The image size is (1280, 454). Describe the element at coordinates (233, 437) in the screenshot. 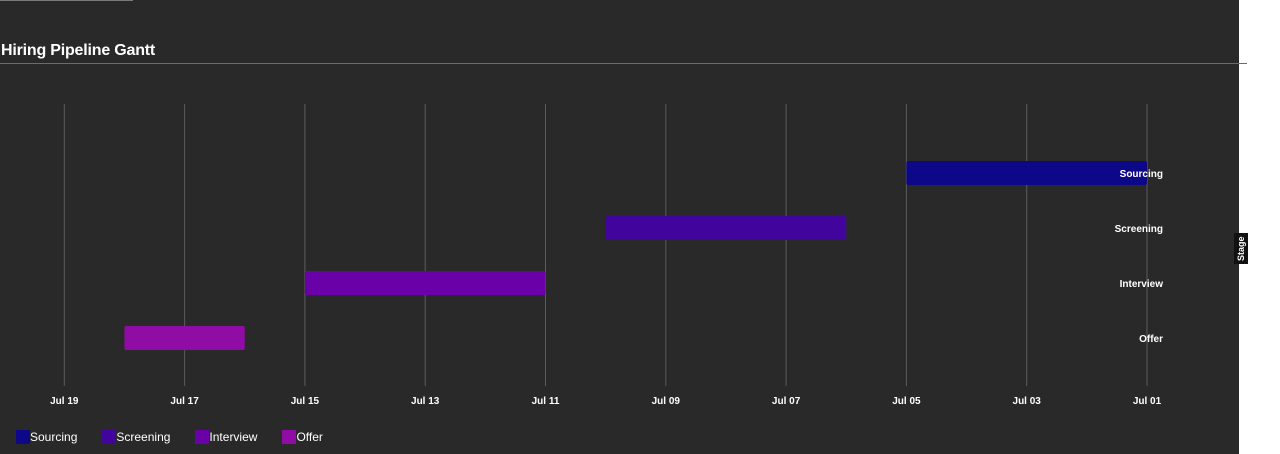

I see `legend-label: Interview` at that location.